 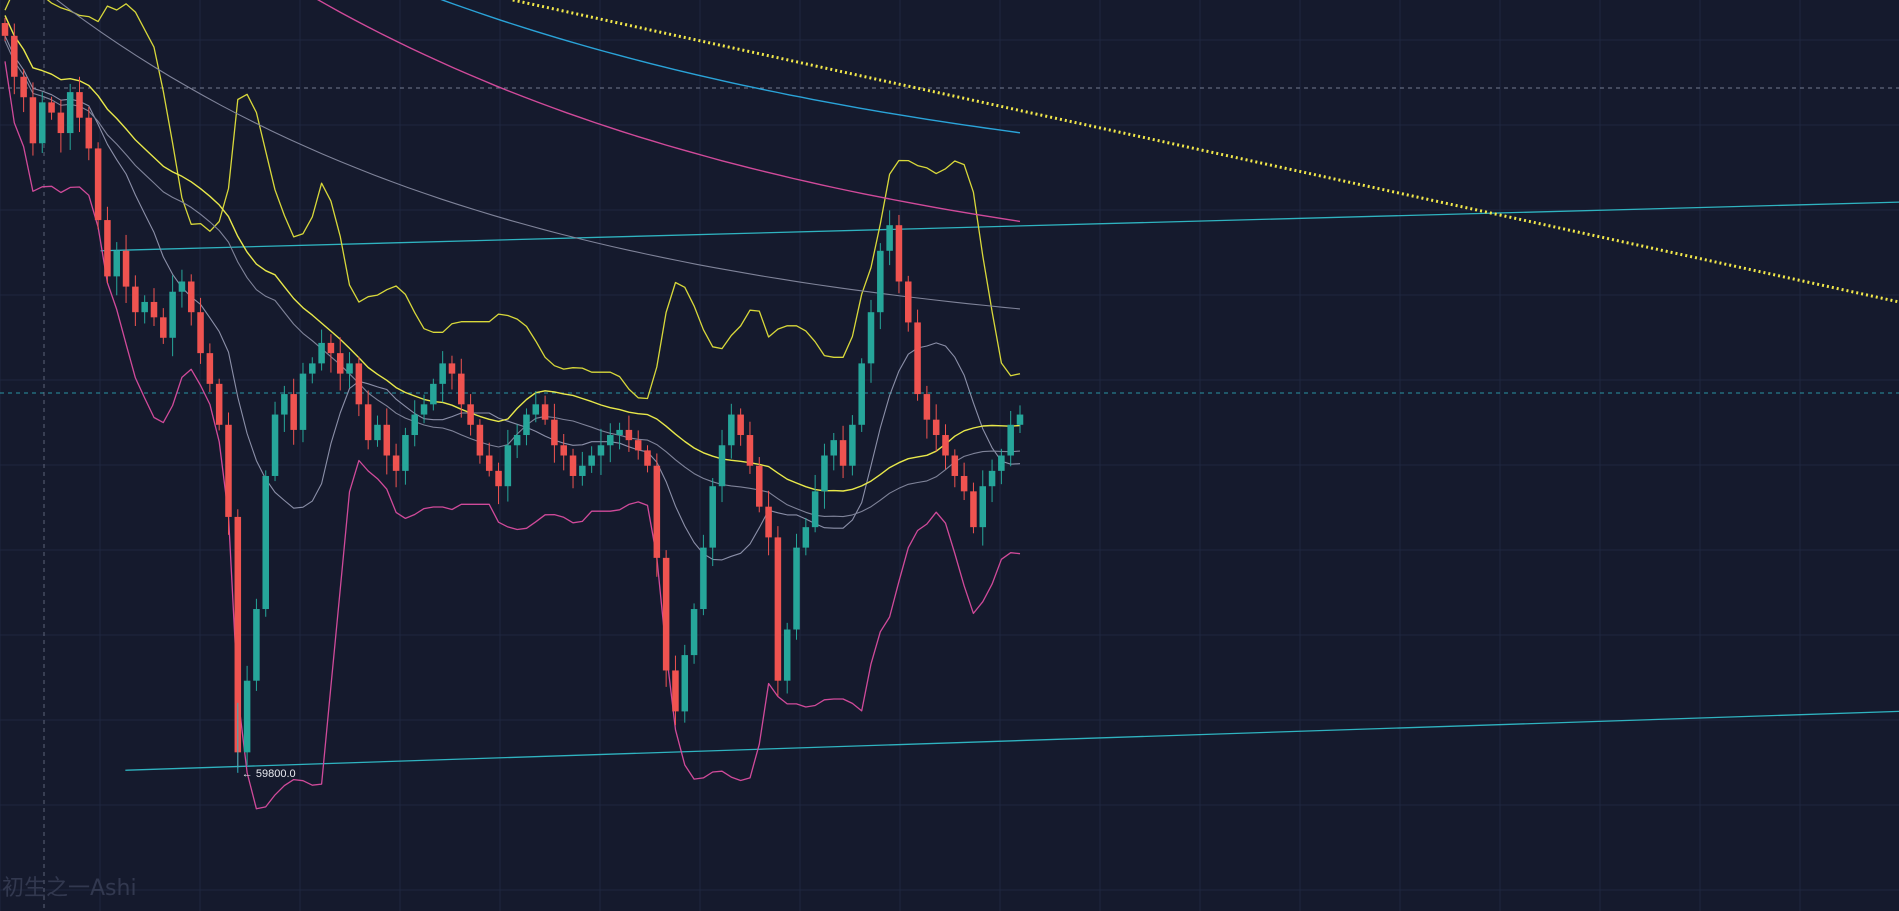 What do you see at coordinates (999, 226) in the screenshot?
I see `trendline-upper-channel` at bounding box center [999, 226].